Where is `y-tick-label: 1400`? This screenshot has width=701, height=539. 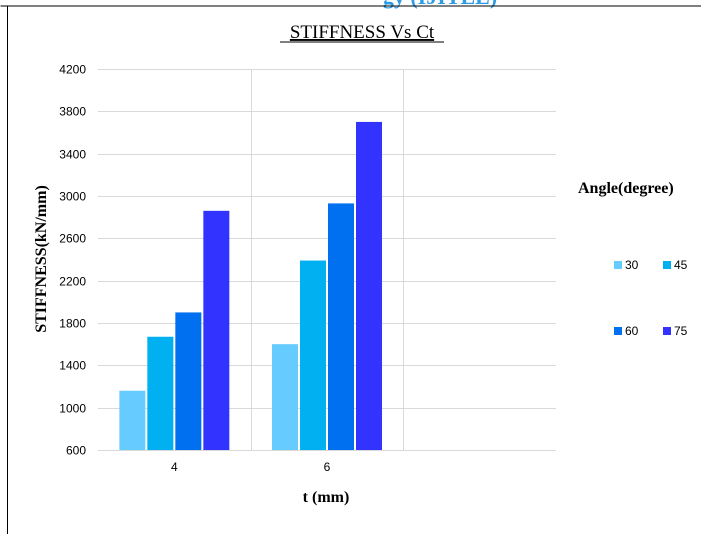 y-tick-label: 1400 is located at coordinates (72, 366).